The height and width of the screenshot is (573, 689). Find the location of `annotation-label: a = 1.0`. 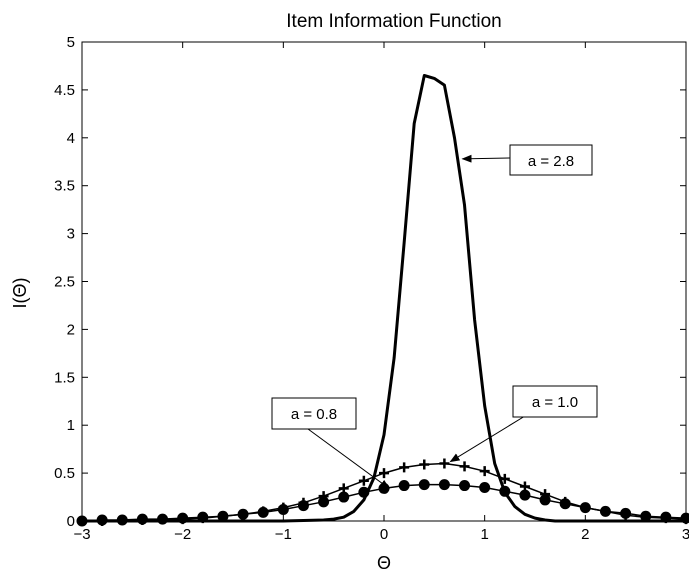

annotation-label: a = 1.0 is located at coordinates (555, 402).